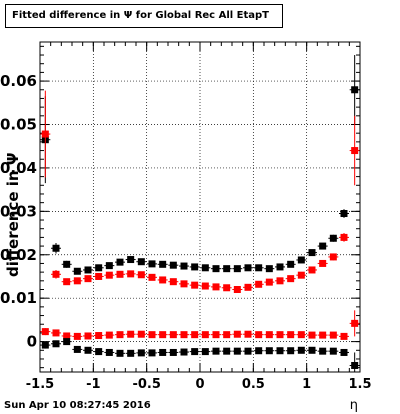 The height and width of the screenshot is (414, 400). Describe the element at coordinates (18, 255) in the screenshot. I see `y-tick-label: 0.02` at that location.